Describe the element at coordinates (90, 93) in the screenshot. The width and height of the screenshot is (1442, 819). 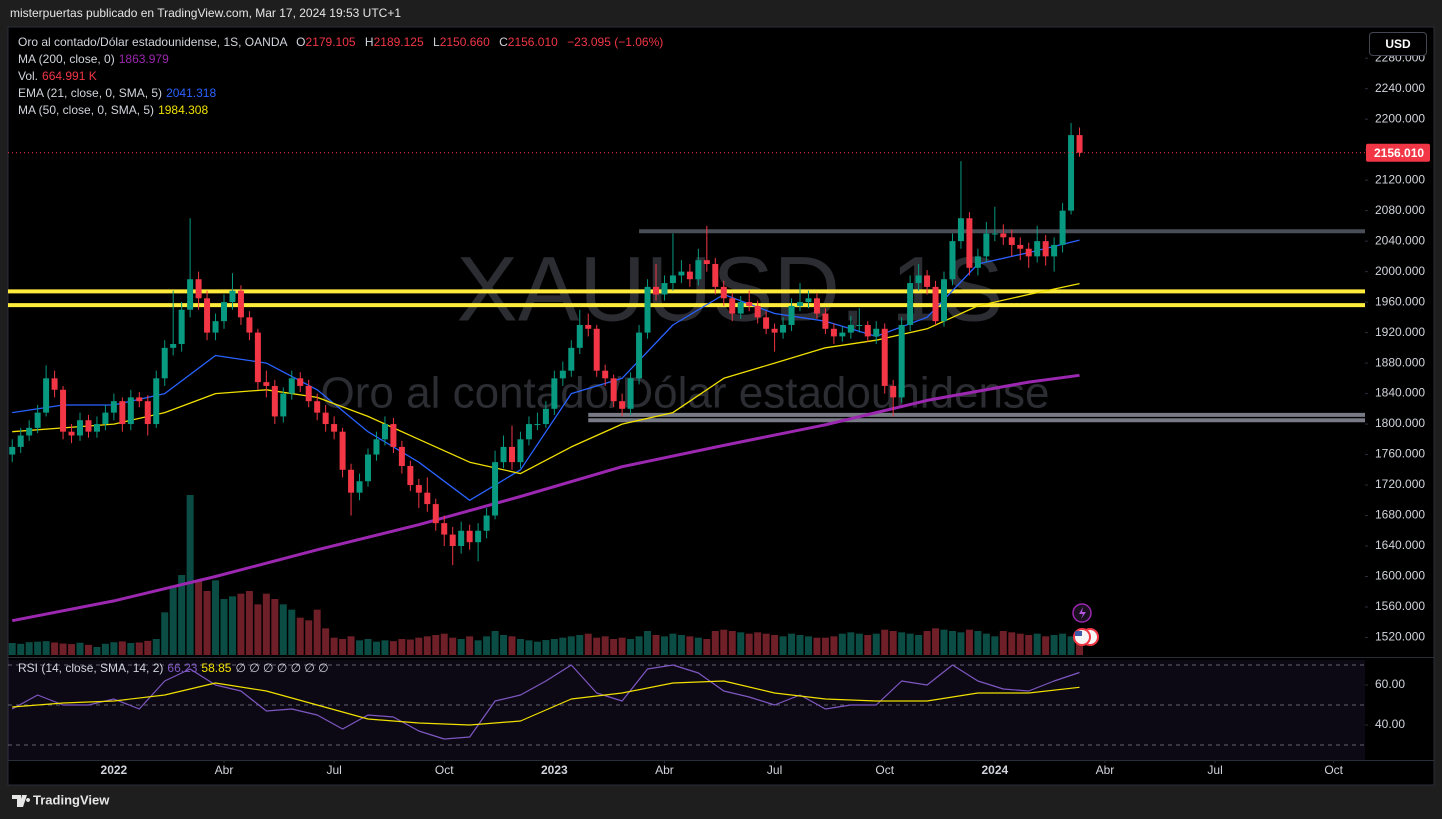
I see `indicator-name: EMA (21, close, 0, SMA, 5)` at that location.